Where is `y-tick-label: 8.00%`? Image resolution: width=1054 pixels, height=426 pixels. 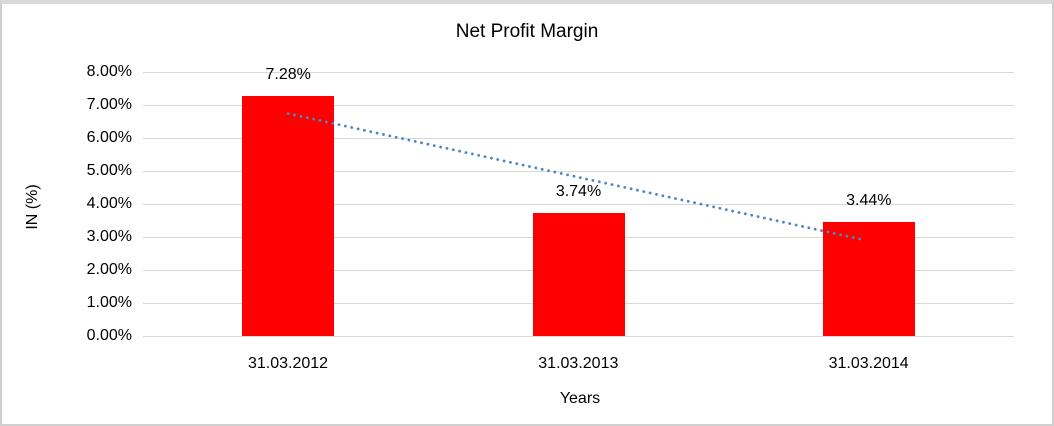 y-tick-label: 8.00% is located at coordinates (109, 71).